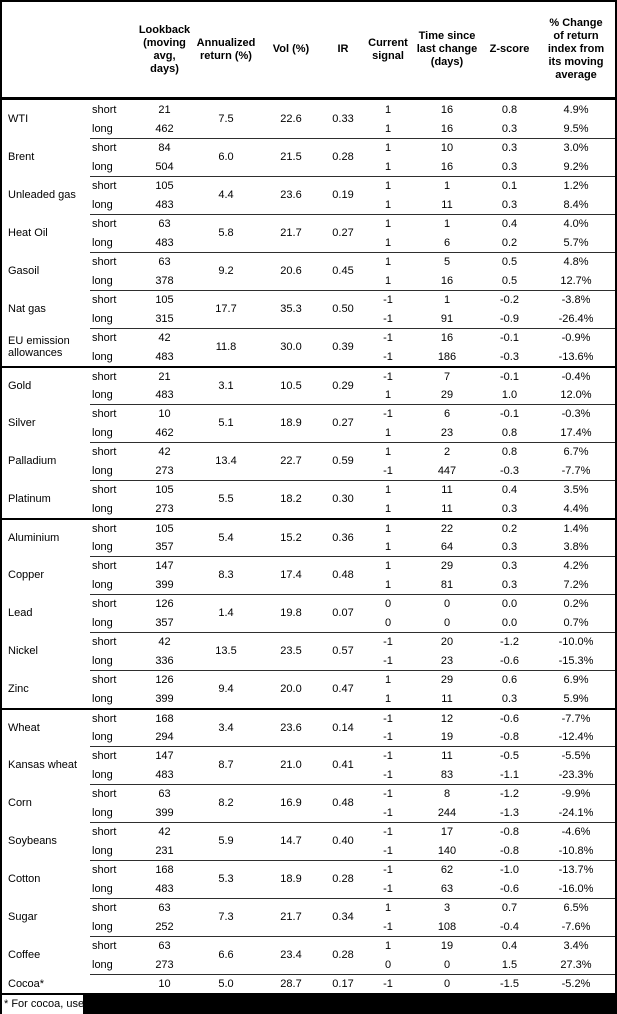 The width and height of the screenshot is (617, 1014). What do you see at coordinates (164, 166) in the screenshot?
I see `lookback-value: 504` at bounding box center [164, 166].